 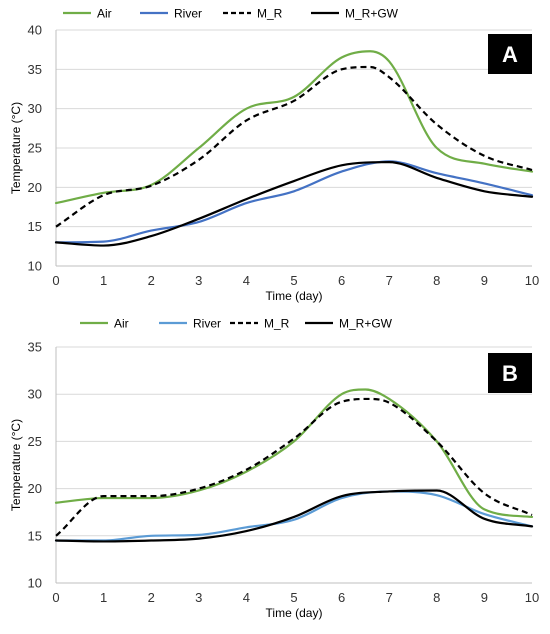 I want to click on panel-letter: A, so click(x=510, y=54).